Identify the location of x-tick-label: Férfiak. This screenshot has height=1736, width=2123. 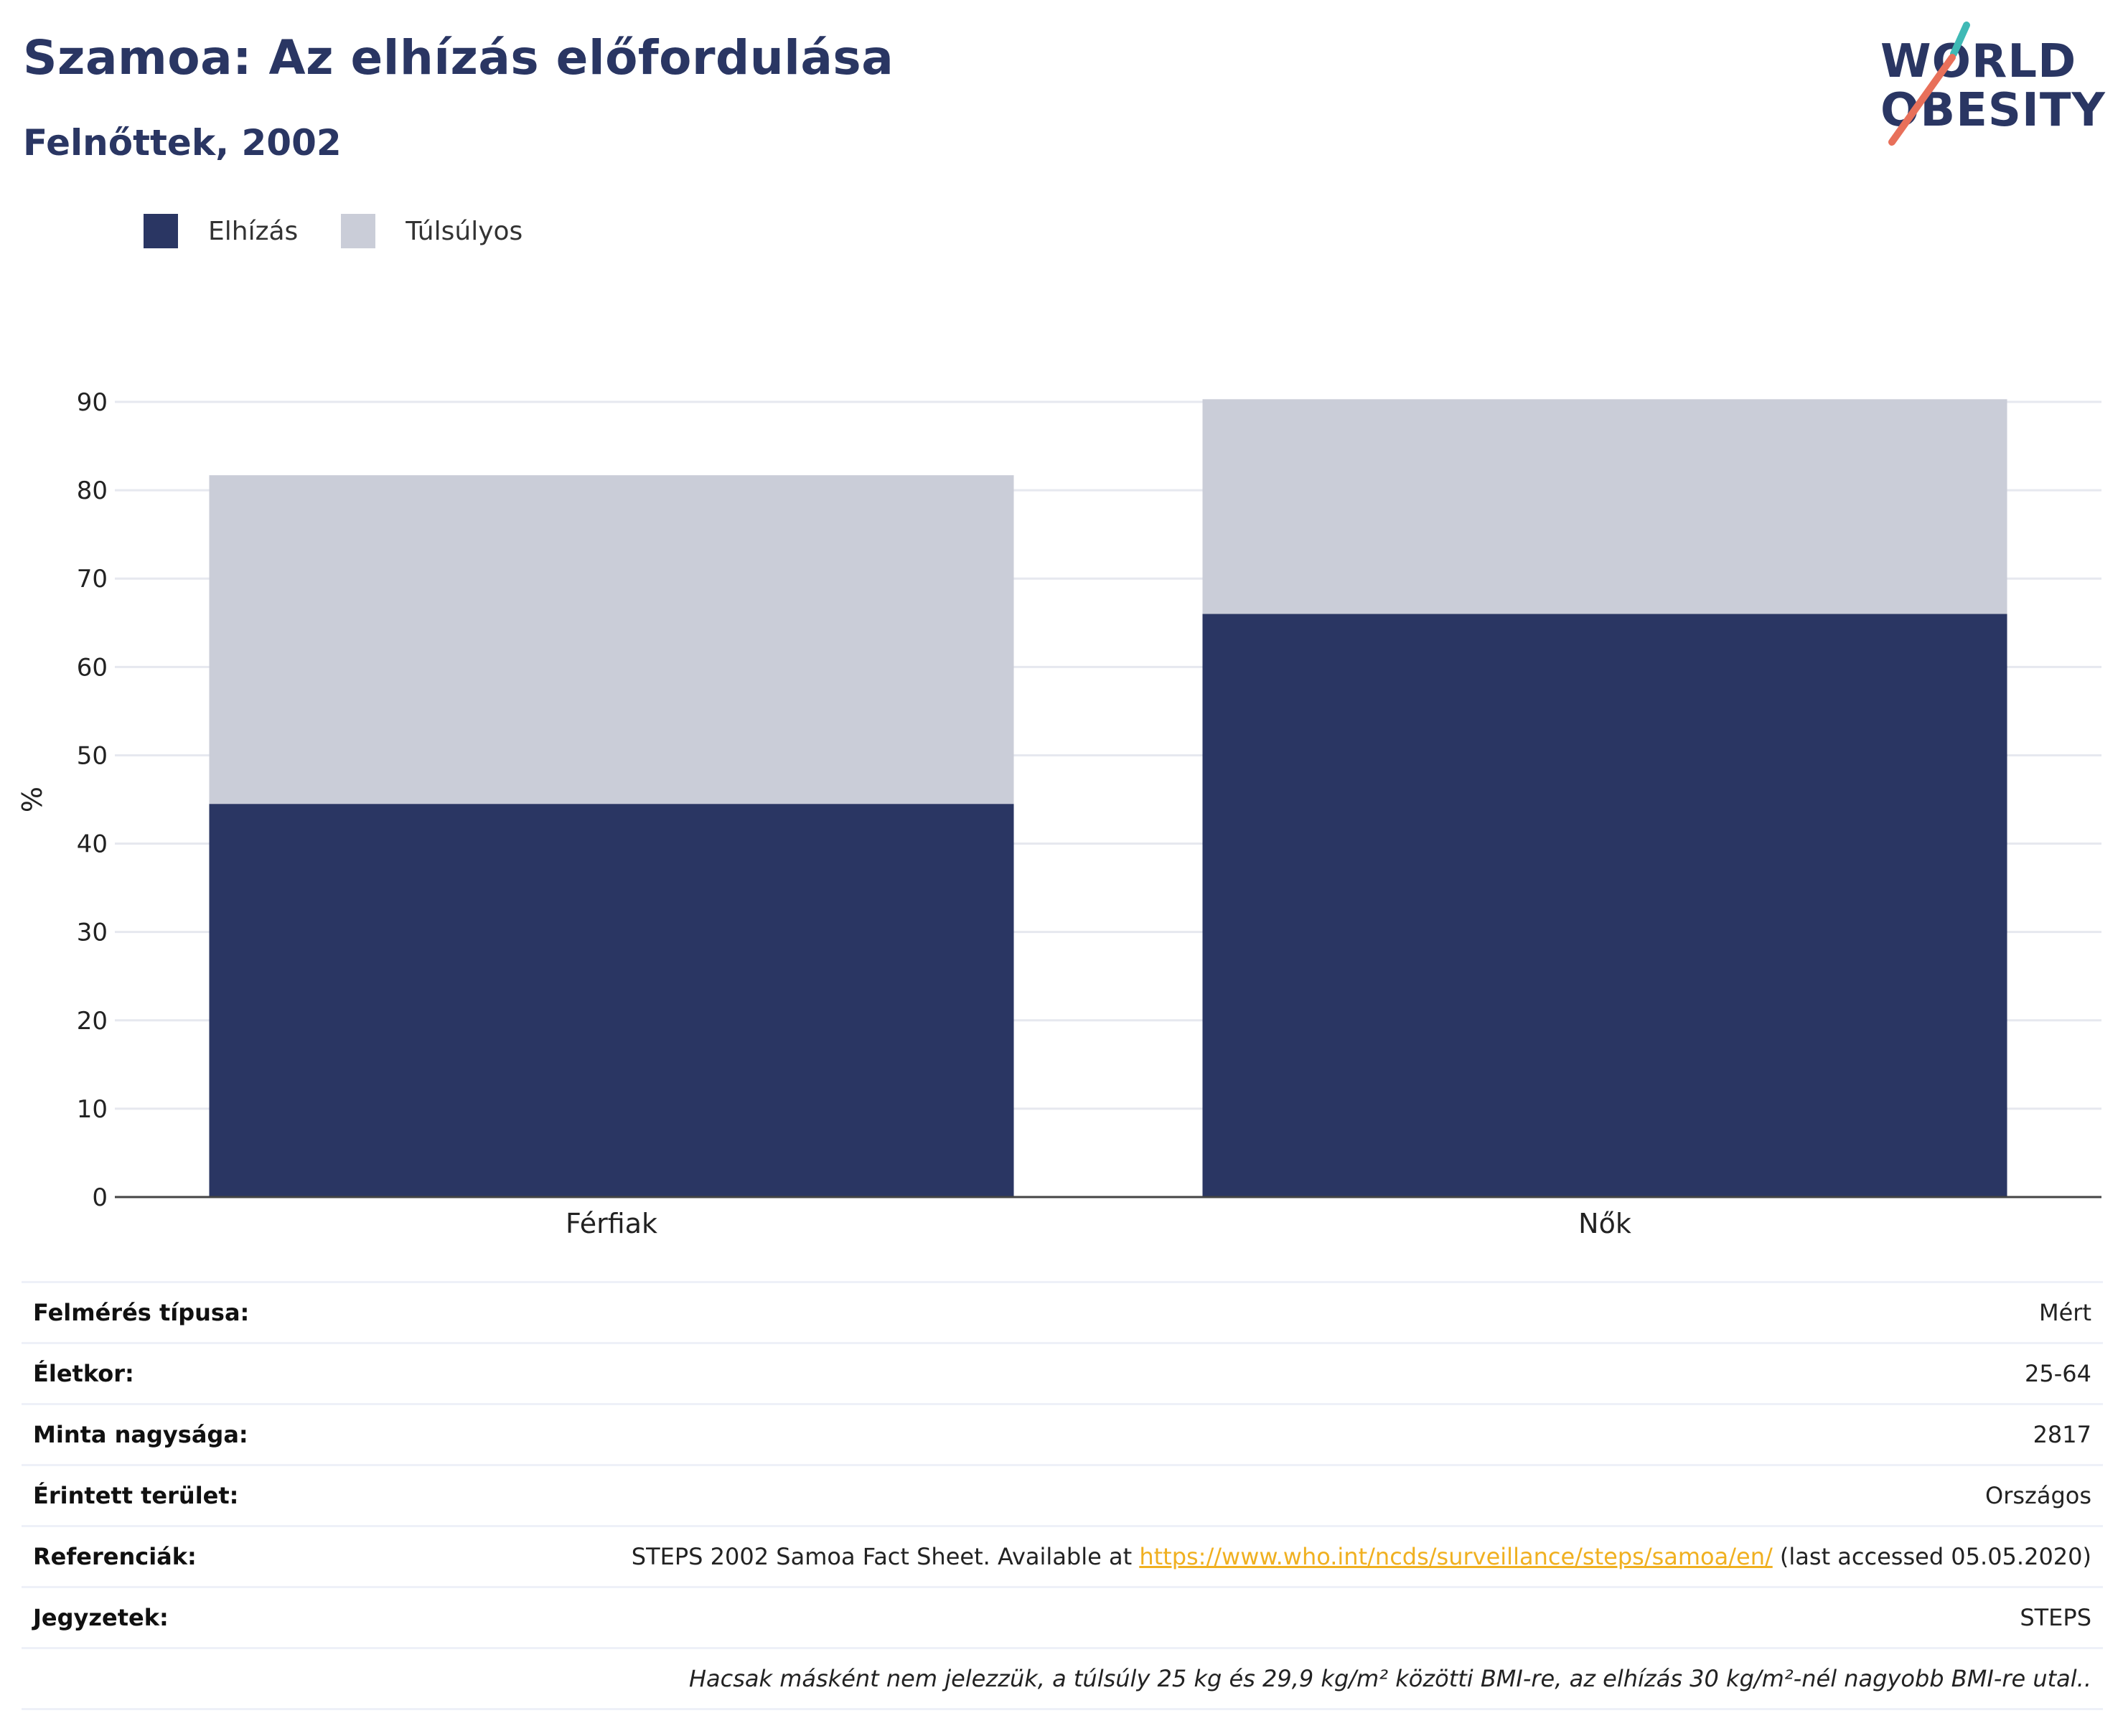
(611, 1223).